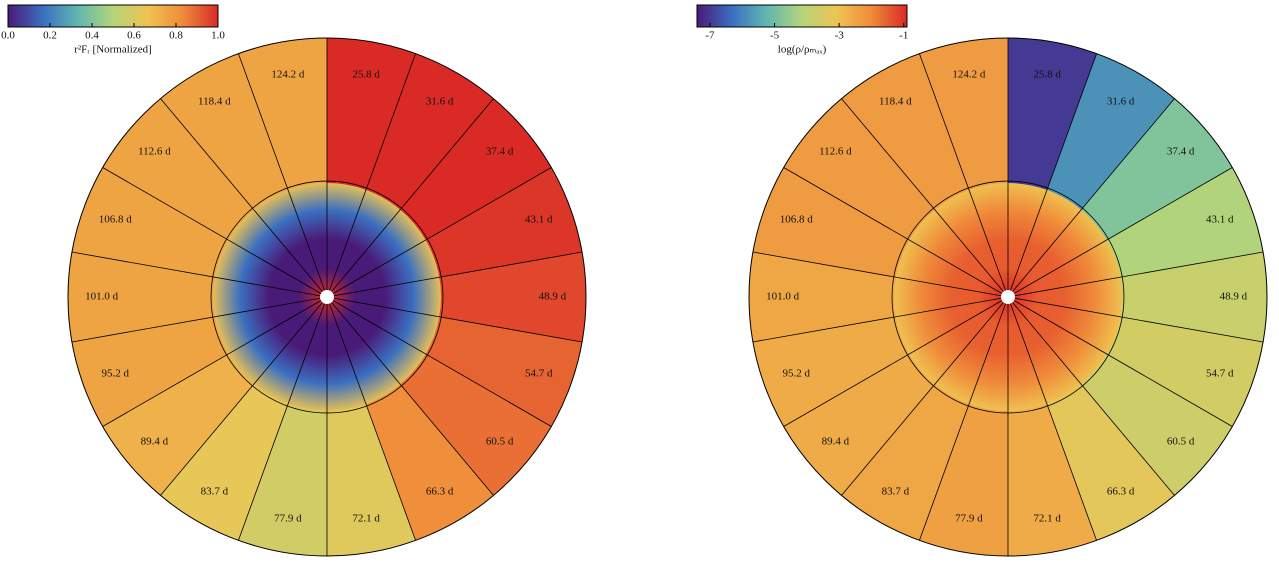 The height and width of the screenshot is (568, 1279). What do you see at coordinates (176, 36) in the screenshot?
I see `colorbar-tick-label: 0.8` at bounding box center [176, 36].